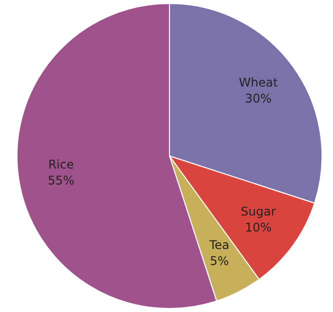 The image size is (333, 312). I want to click on slice-label: Rice, so click(61, 164).